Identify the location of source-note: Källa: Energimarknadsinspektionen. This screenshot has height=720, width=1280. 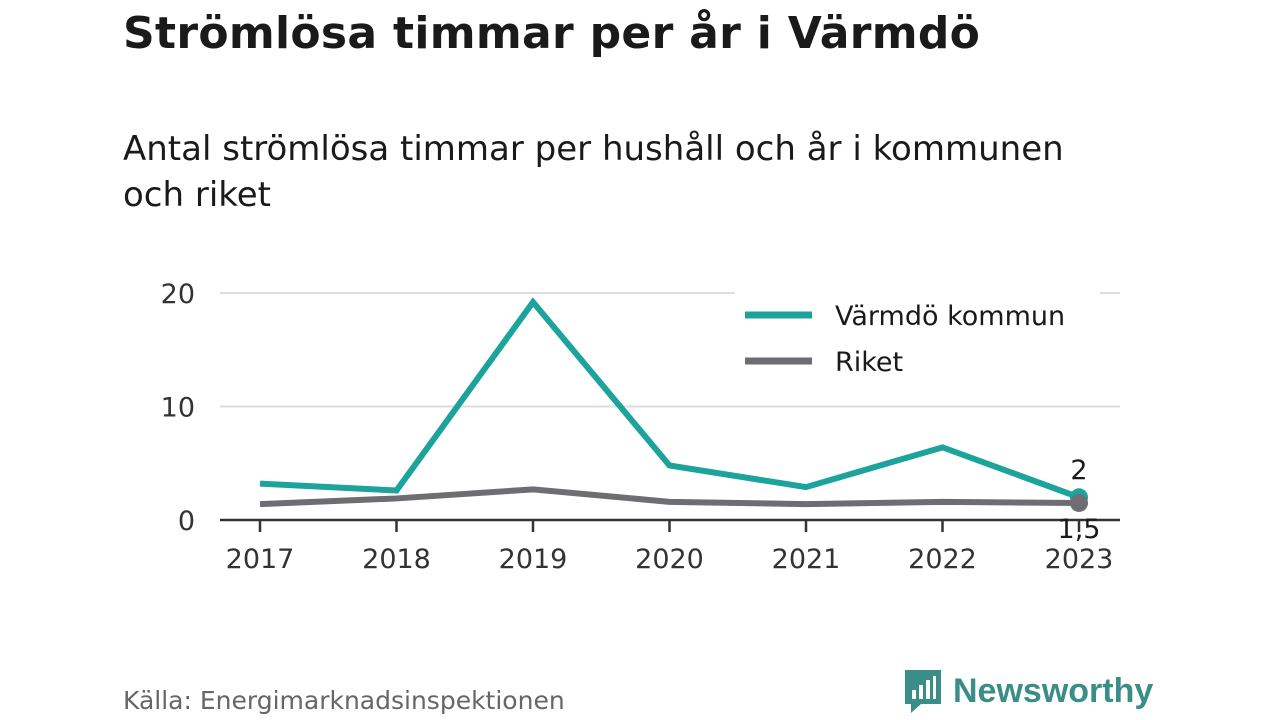
(344, 700).